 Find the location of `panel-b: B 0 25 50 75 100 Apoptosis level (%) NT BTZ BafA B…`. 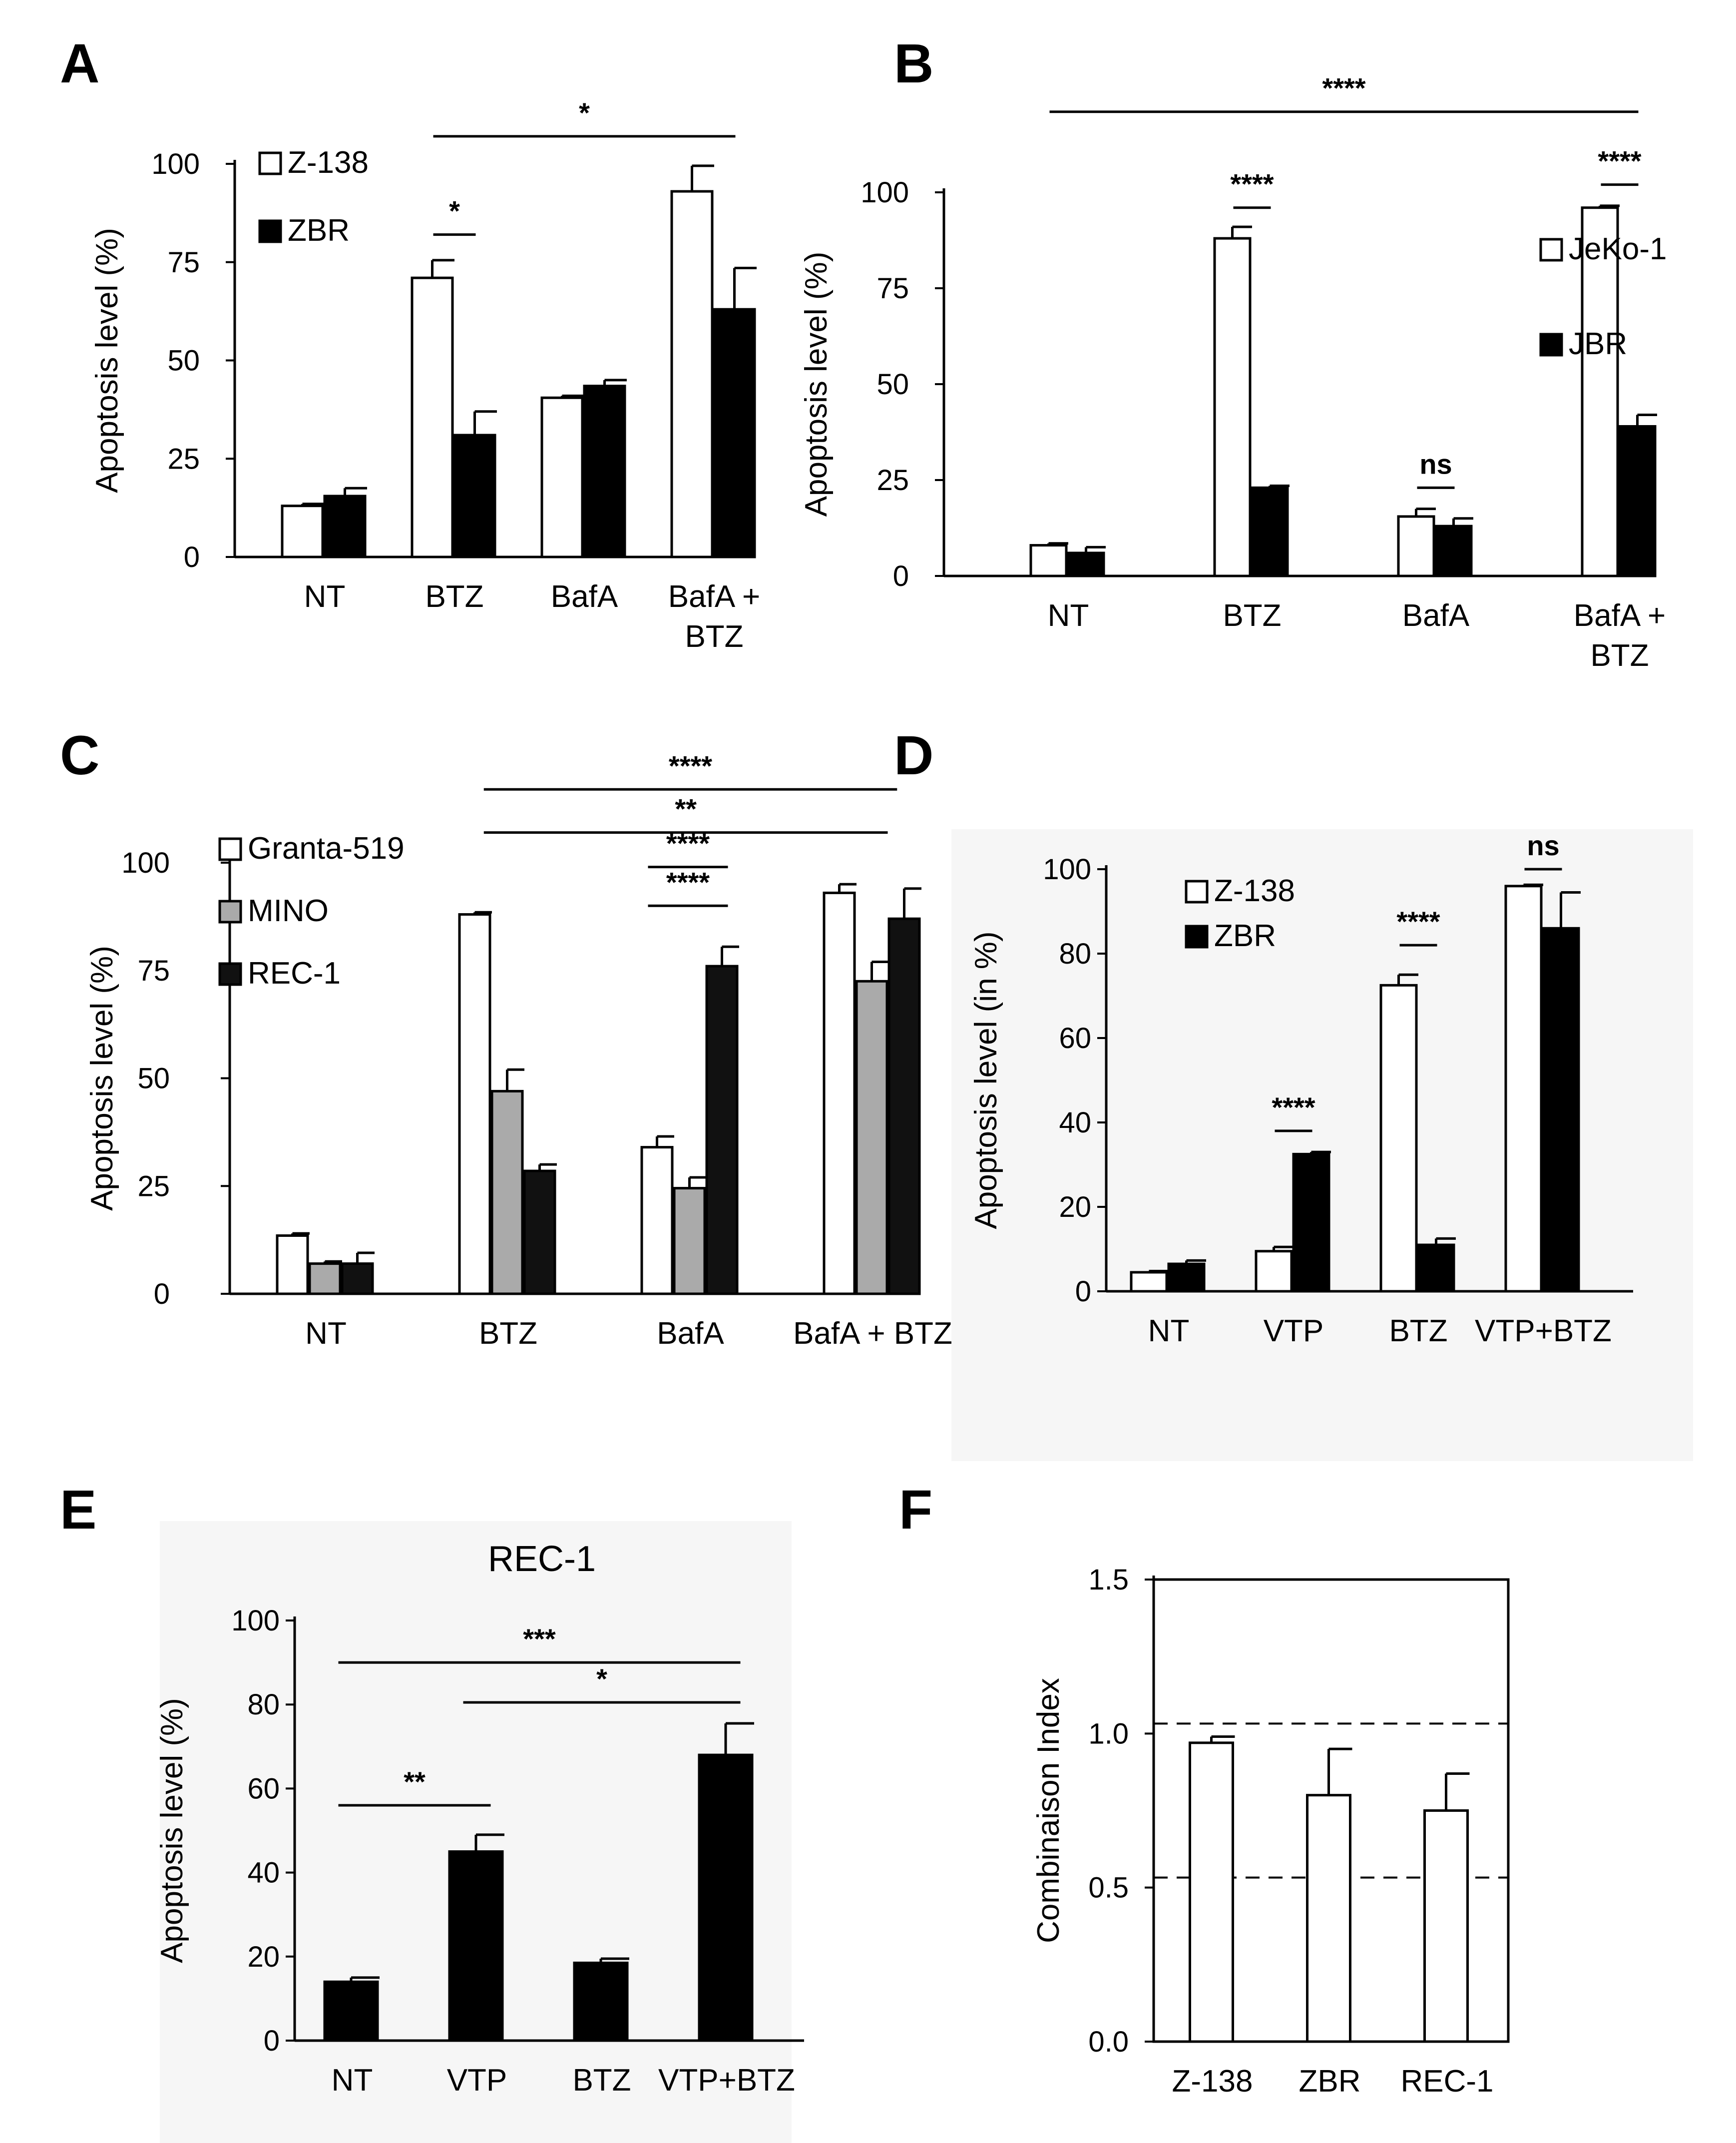

panel-b: B 0 25 50 75 100 Apoptosis level (%) NT BTZ BafA B… is located at coordinates (1233, 353).